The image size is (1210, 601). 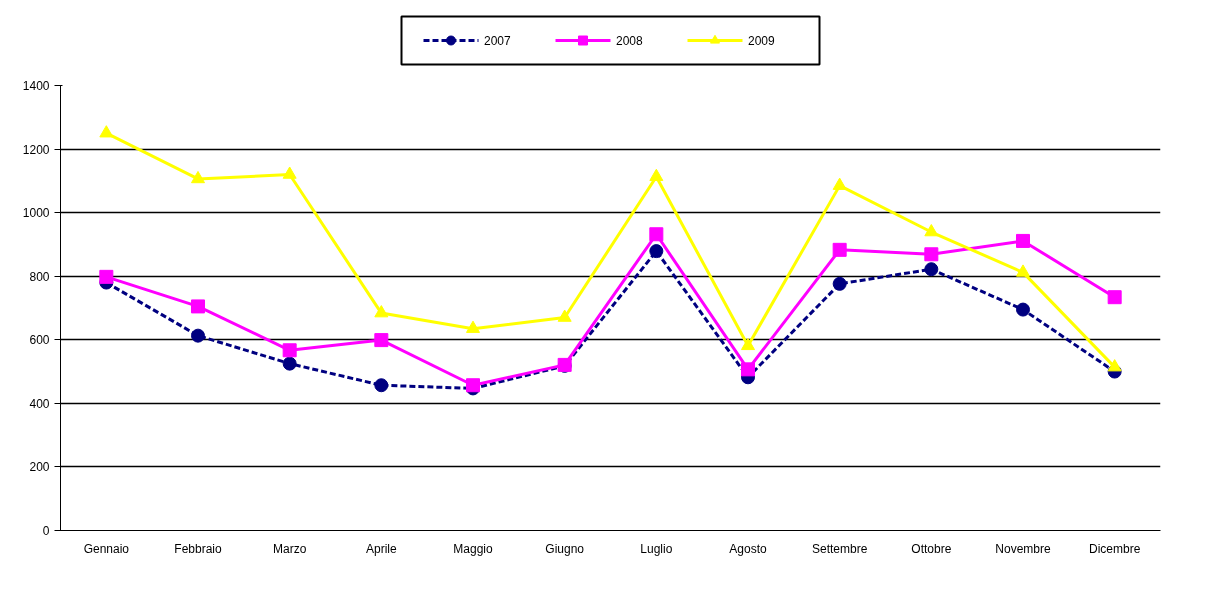 I want to click on legend-label: 2009, so click(x=762, y=41).